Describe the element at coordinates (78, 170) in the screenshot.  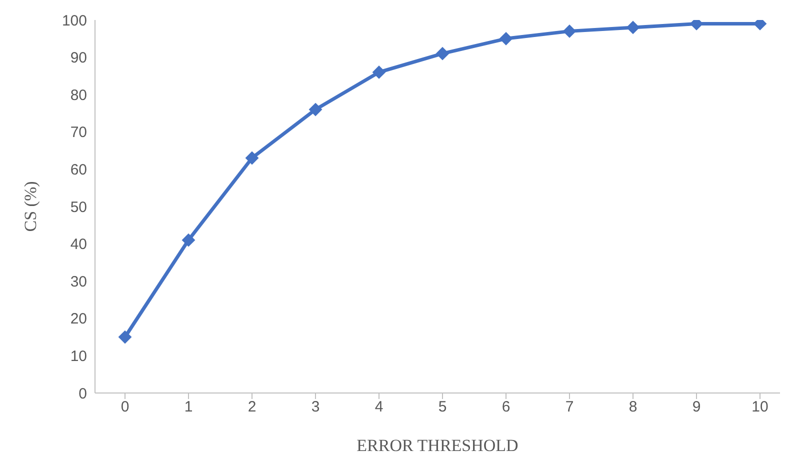
I see `y-tick-label: 60` at that location.